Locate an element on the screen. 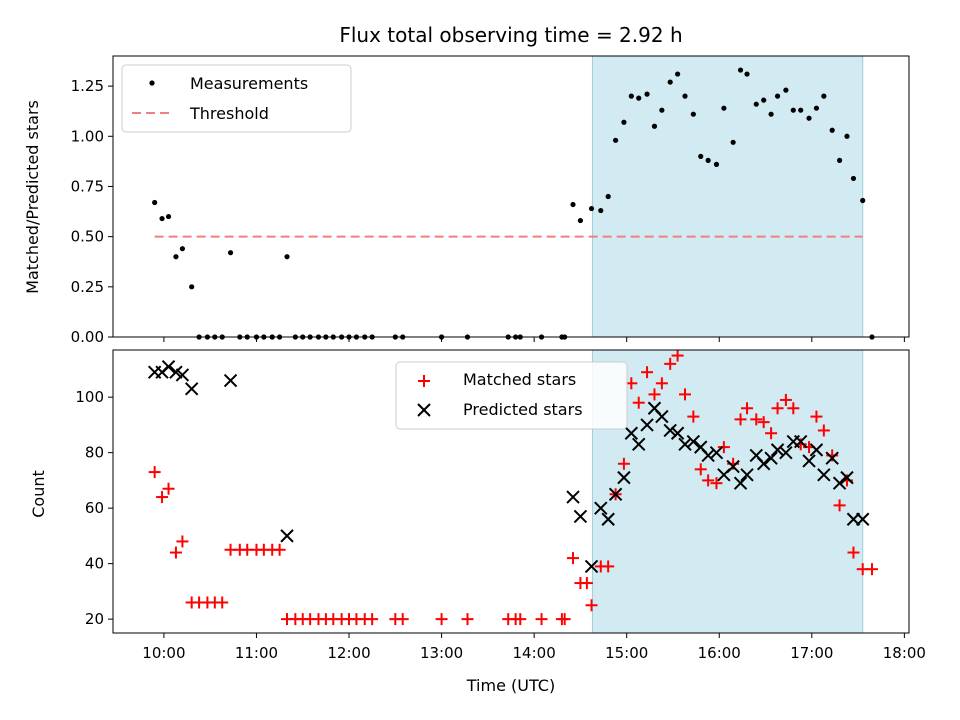 The width and height of the screenshot is (960, 720). x-tick-label: 17:00 is located at coordinates (811, 653).